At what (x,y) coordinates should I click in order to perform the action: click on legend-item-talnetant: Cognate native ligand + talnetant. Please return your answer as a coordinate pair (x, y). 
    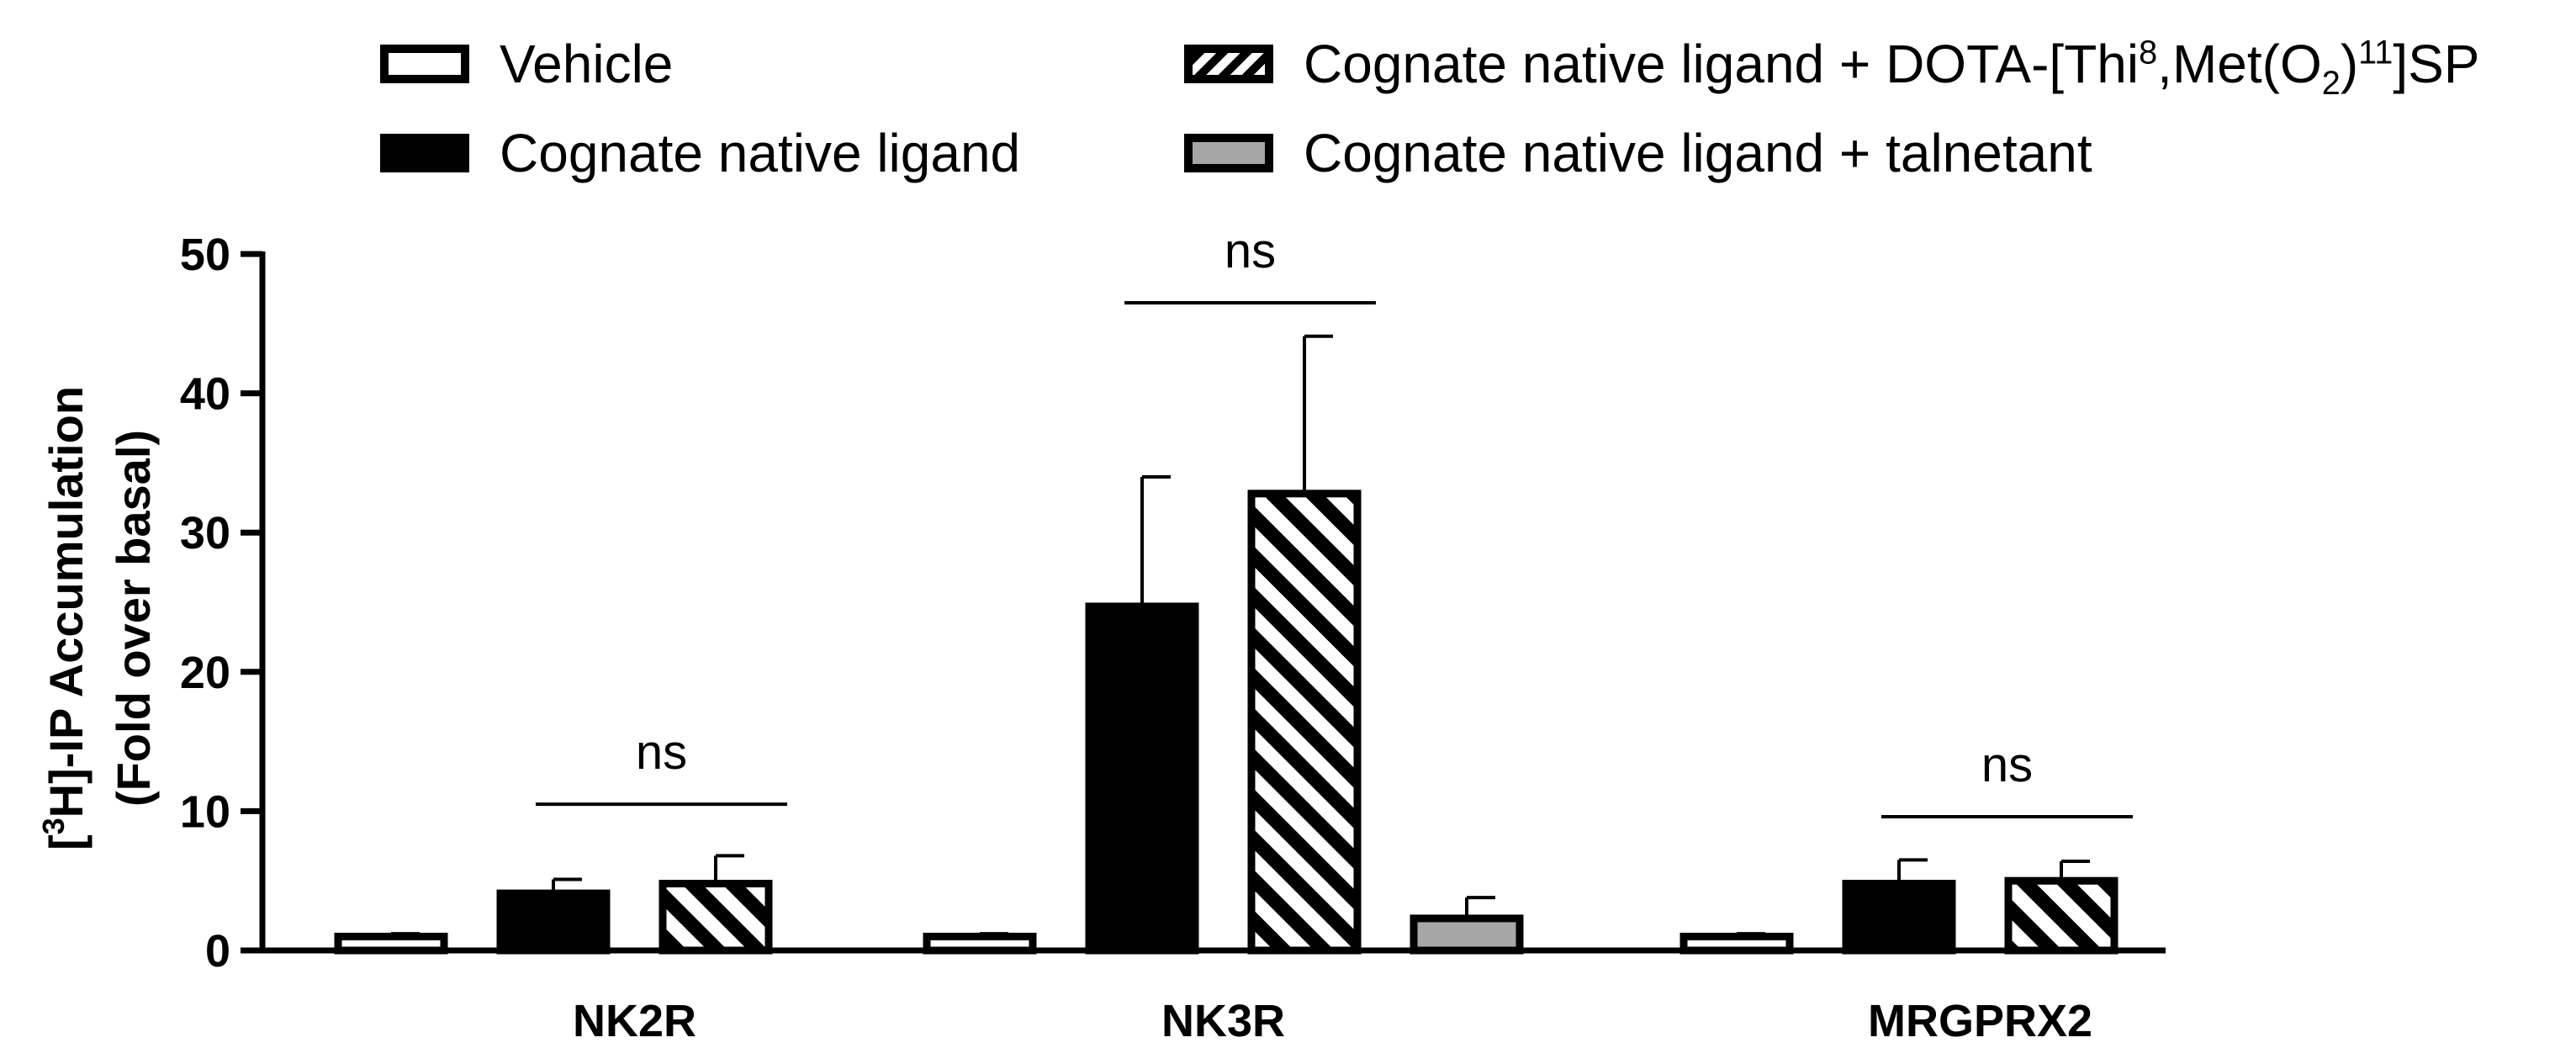
    Looking at the image, I should click on (1638, 153).